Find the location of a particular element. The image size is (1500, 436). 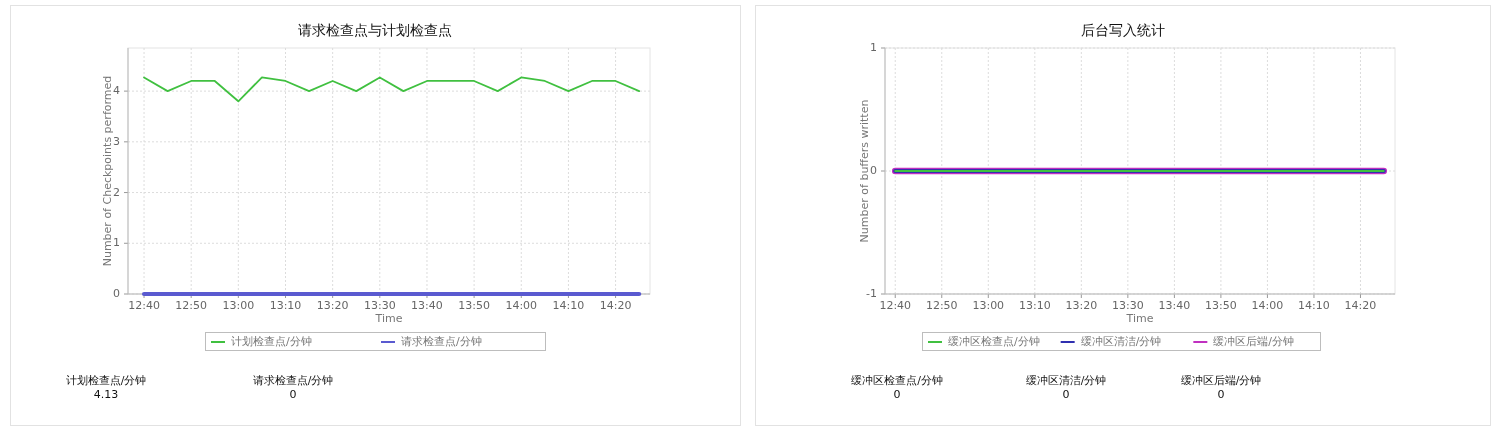

chart-title: 后台写入统计 is located at coordinates (1122, 30).